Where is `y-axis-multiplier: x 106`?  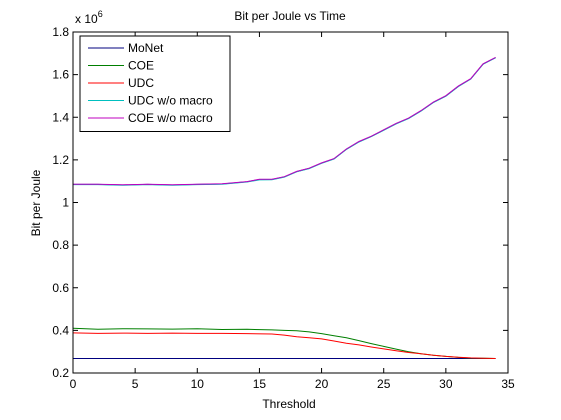
y-axis-multiplier: x 106 is located at coordinates (89, 17).